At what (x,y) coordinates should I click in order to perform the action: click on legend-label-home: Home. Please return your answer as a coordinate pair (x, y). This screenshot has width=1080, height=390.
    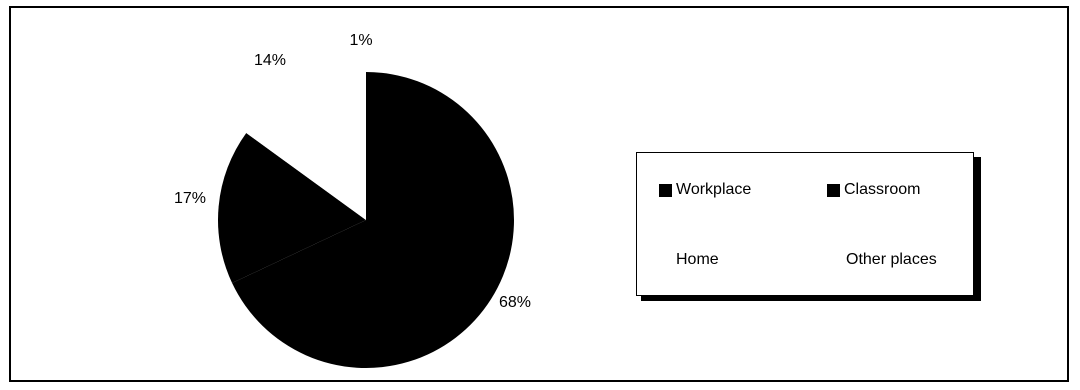
    Looking at the image, I should click on (697, 259).